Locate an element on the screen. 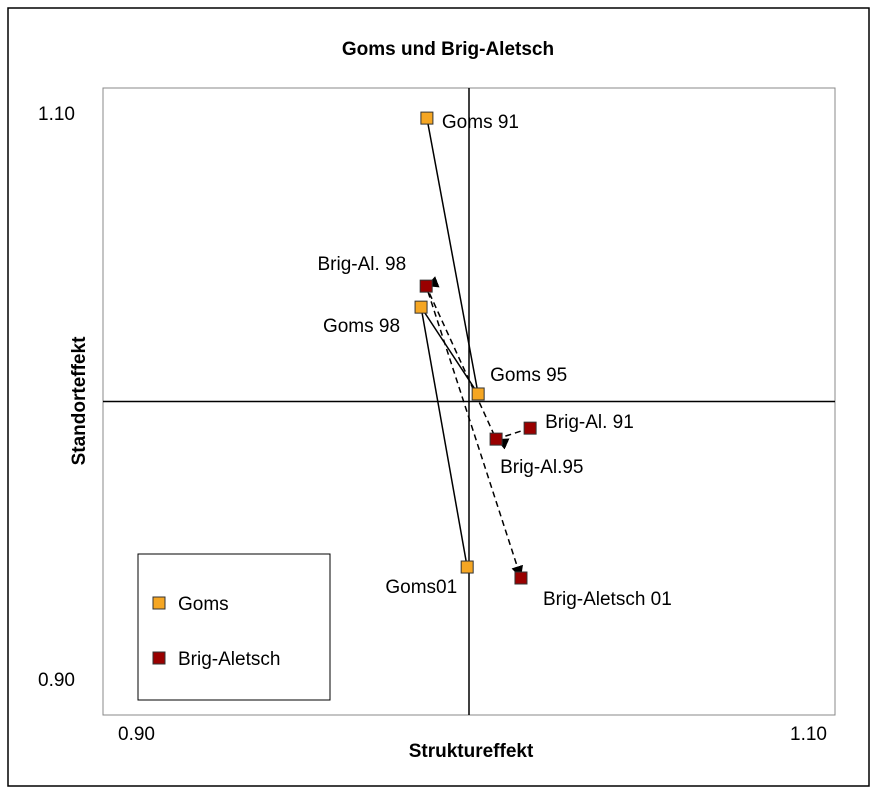 This screenshot has width=877, height=795. y-tick-label: 0.90 is located at coordinates (56, 680).